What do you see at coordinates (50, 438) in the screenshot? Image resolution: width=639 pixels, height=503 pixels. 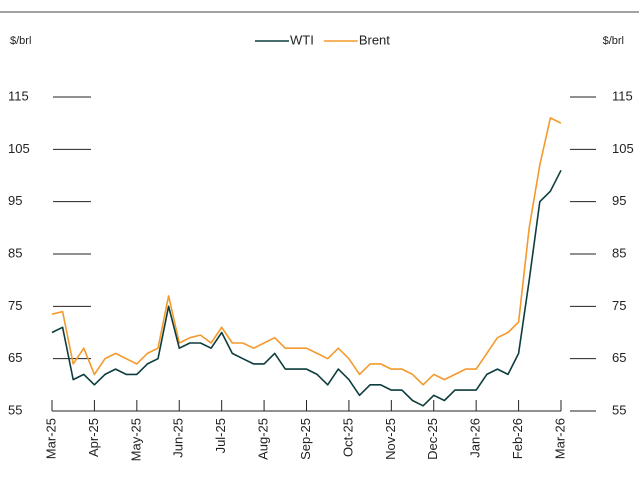 I see `x-tick-label: Mar-25` at bounding box center [50, 438].